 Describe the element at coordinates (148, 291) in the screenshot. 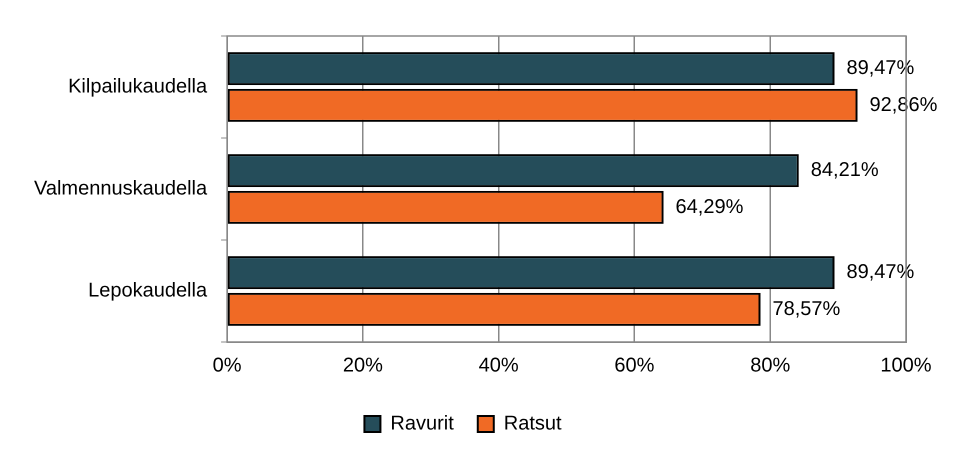

I see `y-tick-label: Lepokaudella` at that location.